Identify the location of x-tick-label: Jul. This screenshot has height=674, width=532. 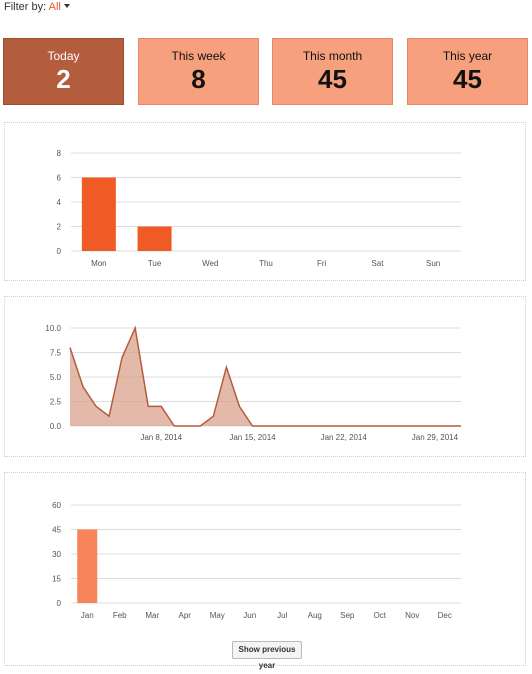
(282, 615).